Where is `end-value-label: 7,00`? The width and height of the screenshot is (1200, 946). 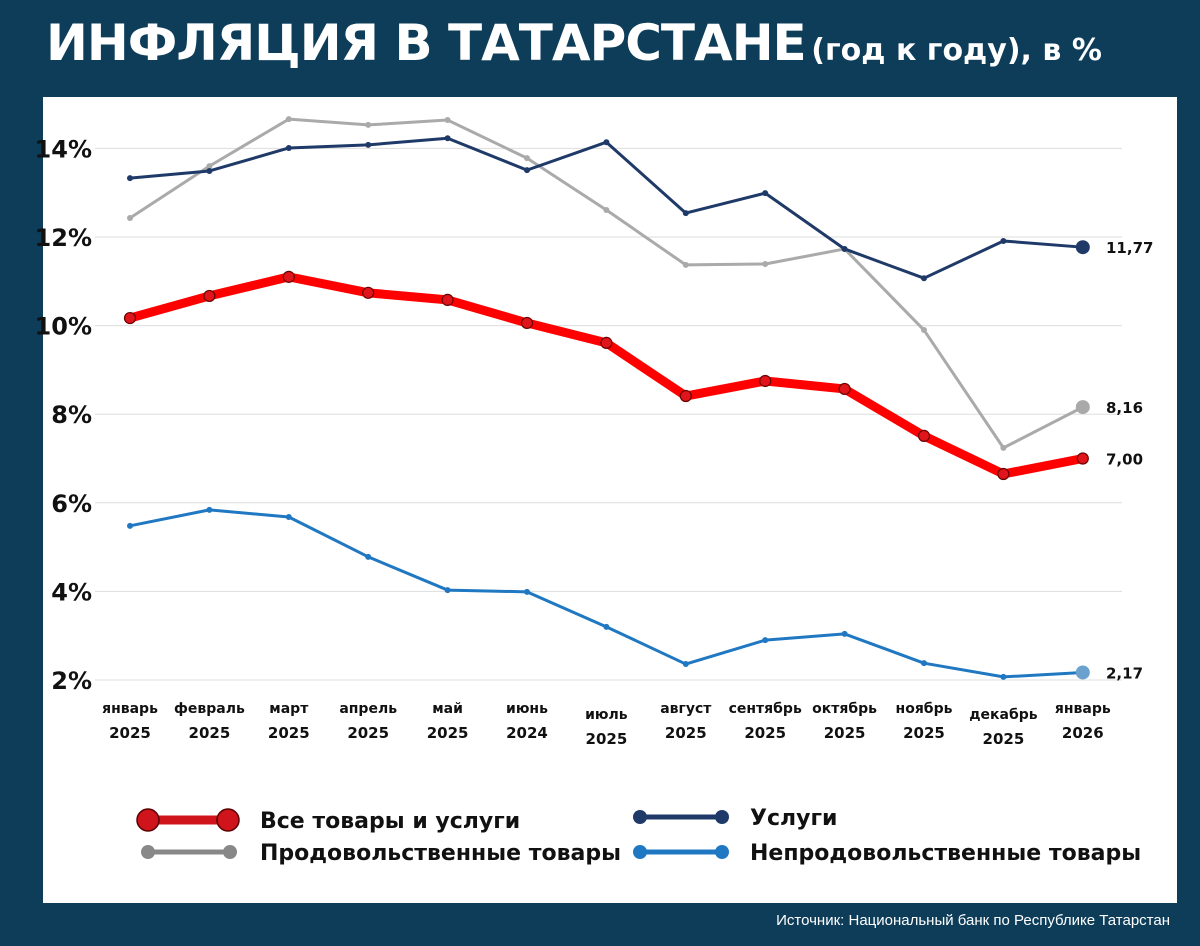 end-value-label: 7,00 is located at coordinates (1124, 460).